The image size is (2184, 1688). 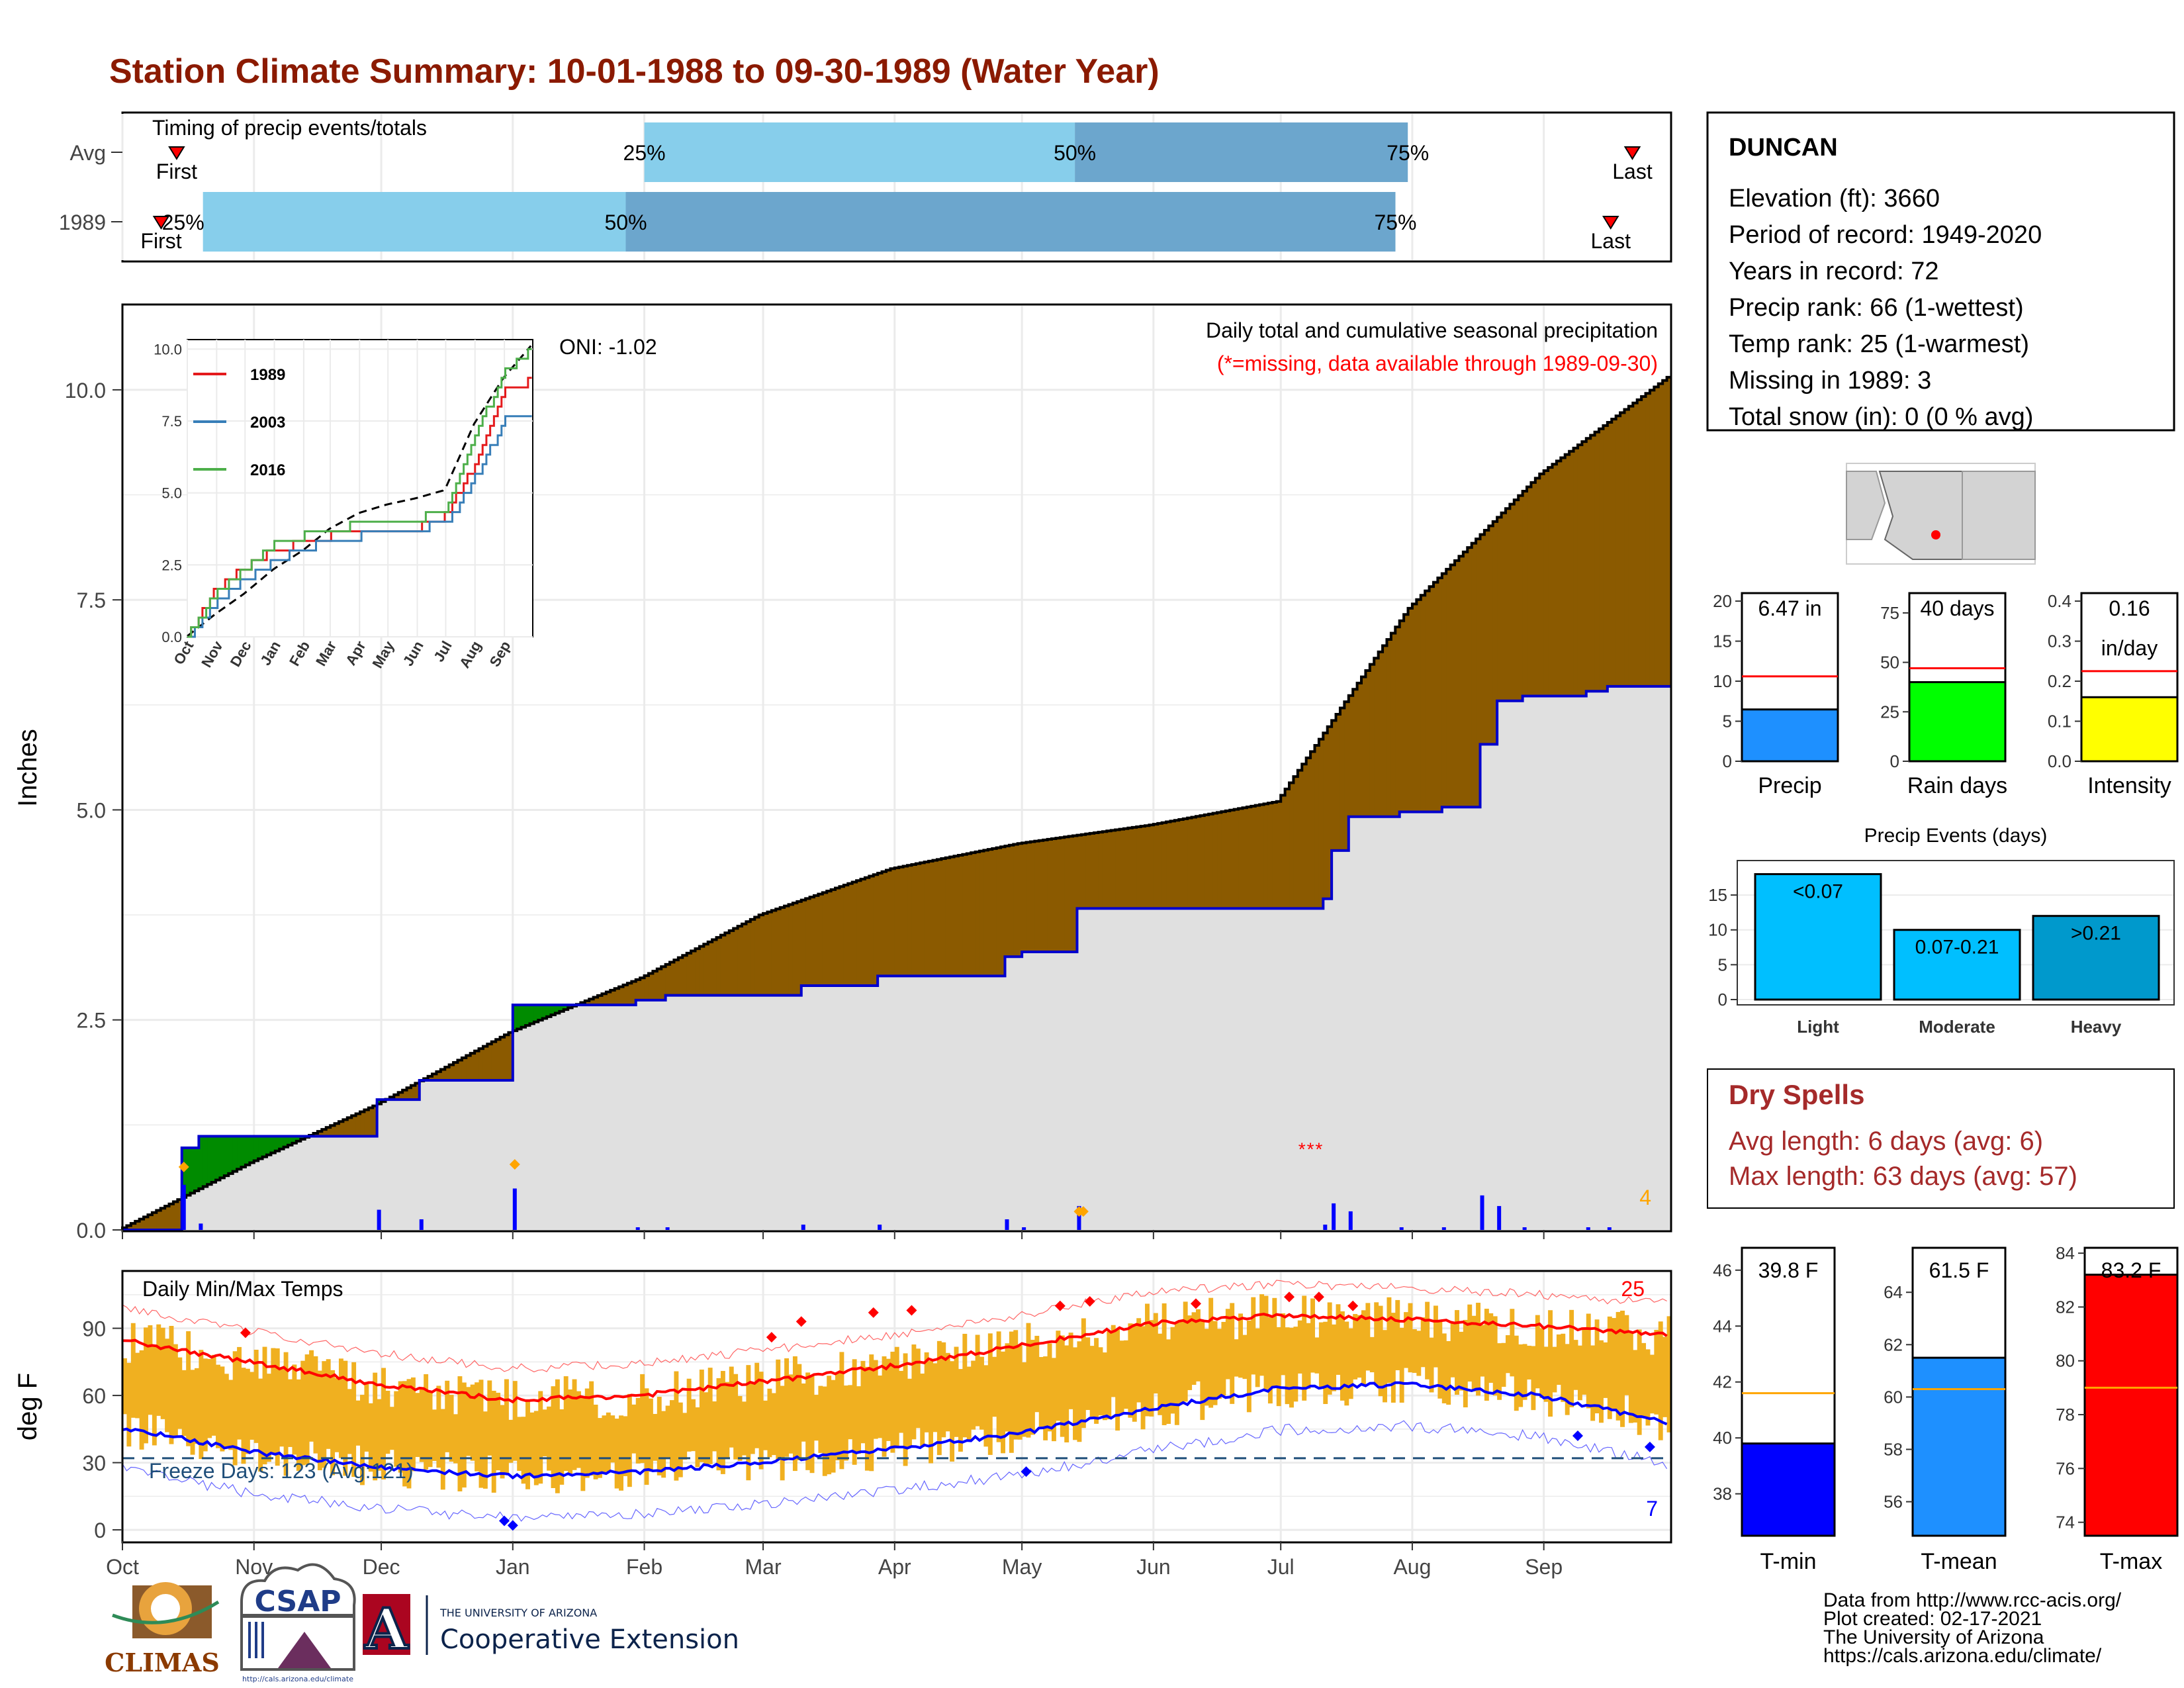 What do you see at coordinates (1956, 836) in the screenshot?
I see `events-title: Precip Events (days)` at bounding box center [1956, 836].